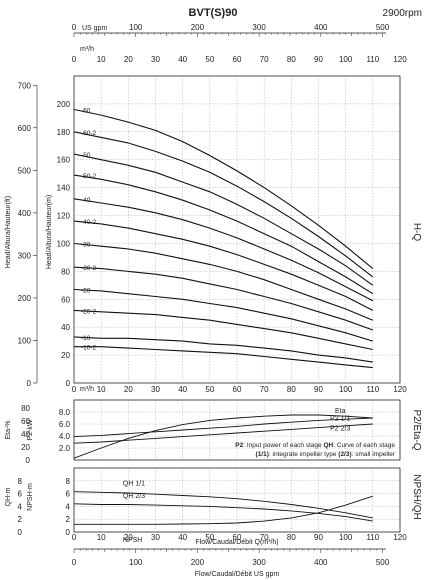  What do you see at coordinates (89, 268) in the screenshot?
I see `hq-curve-label: -30-2` at bounding box center [89, 268].